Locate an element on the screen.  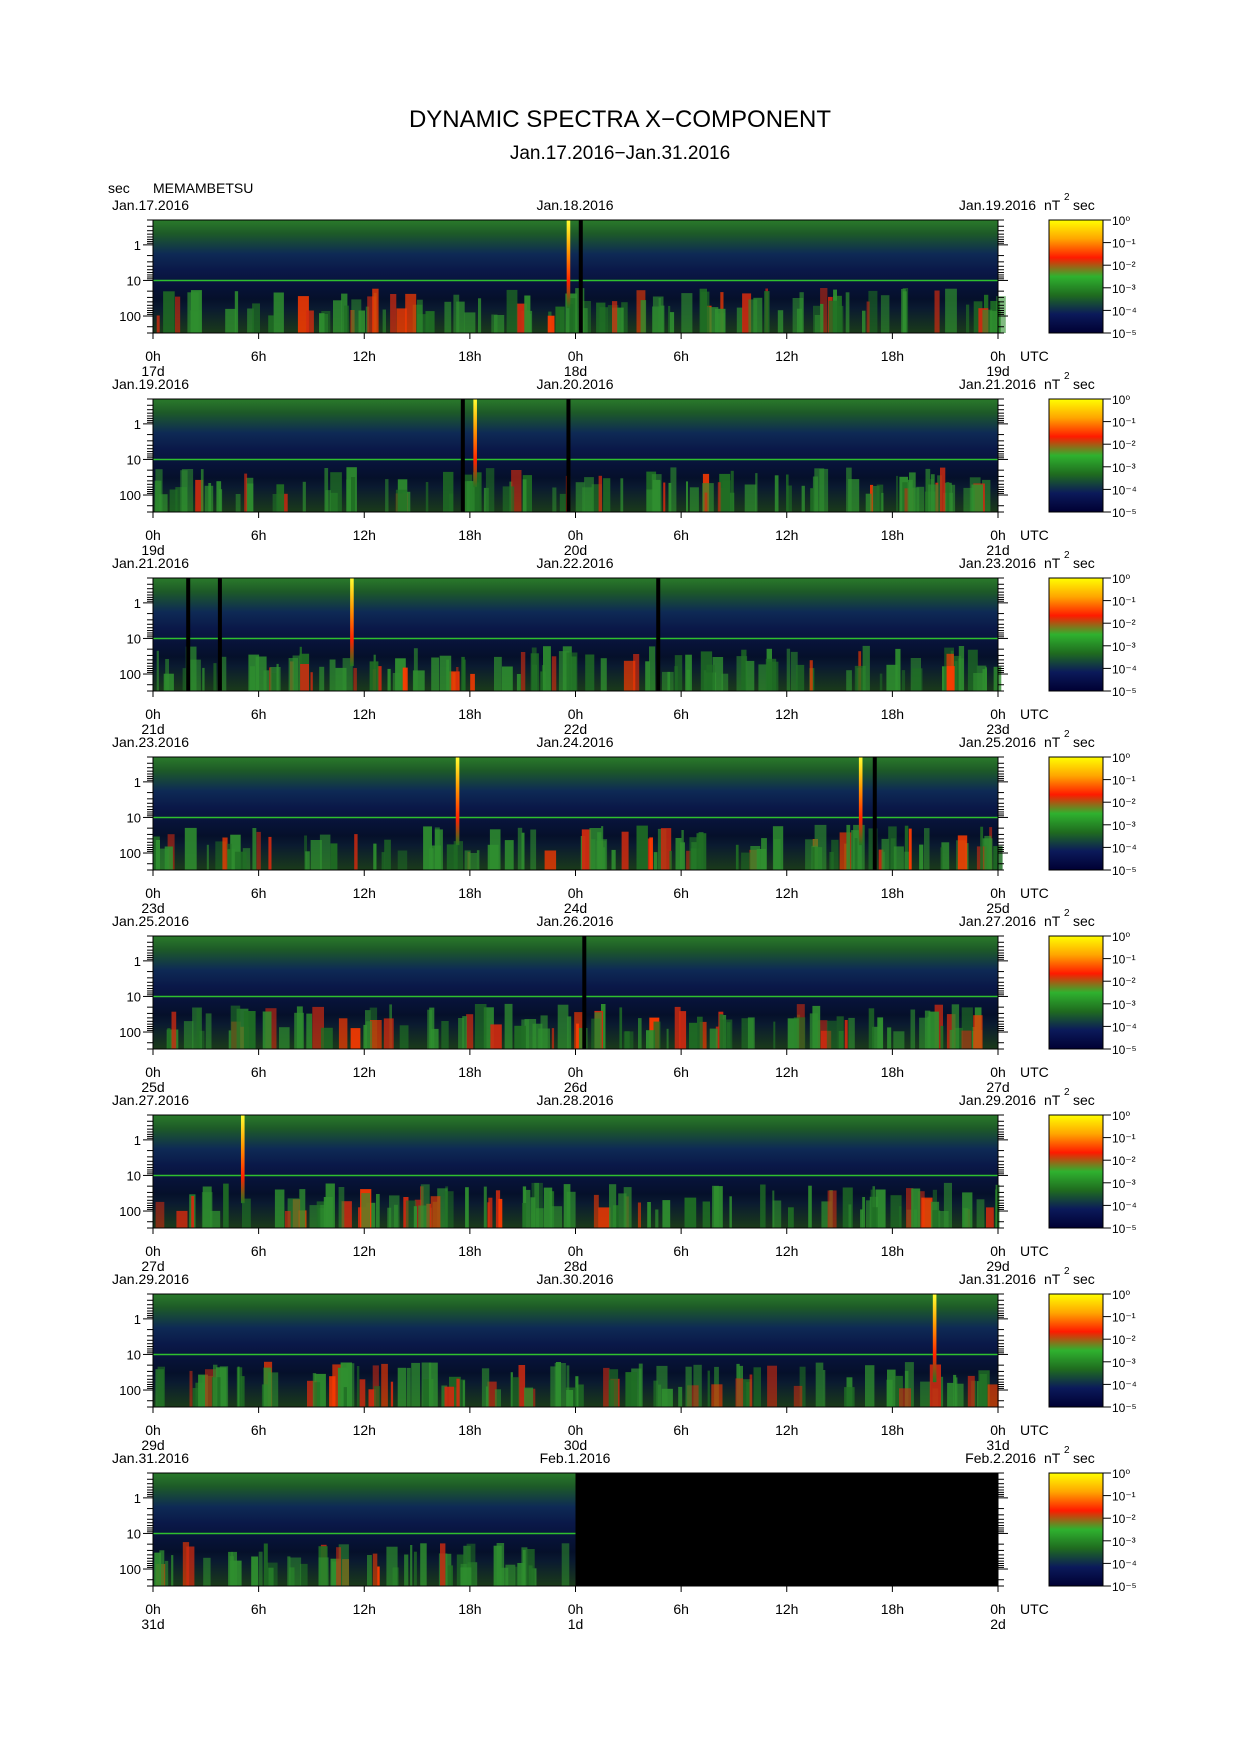
panel-mid-date: Jan.26.2016 is located at coordinates (574, 921).